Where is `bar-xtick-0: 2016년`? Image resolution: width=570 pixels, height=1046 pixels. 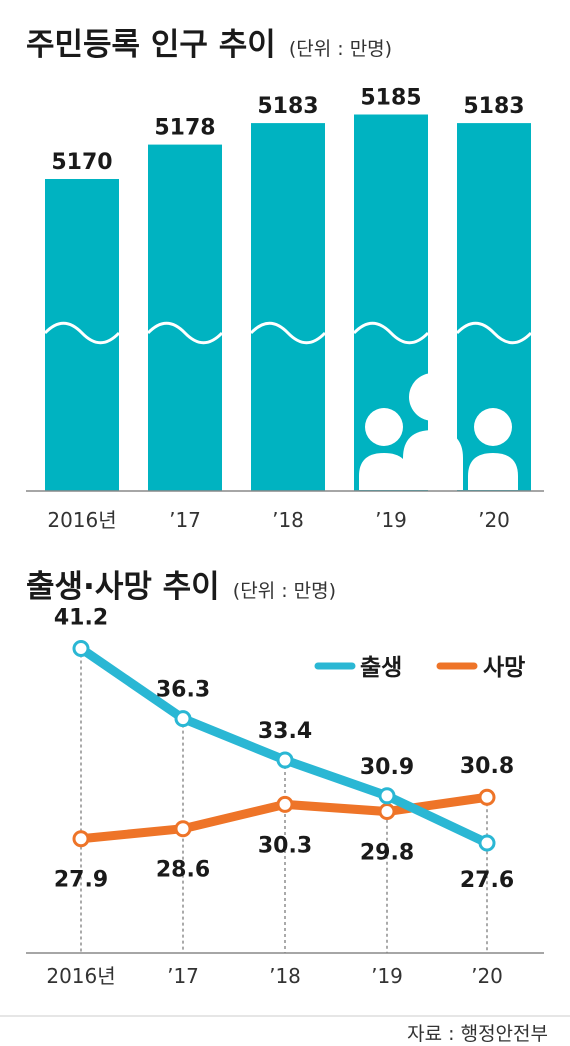 bar-xtick-0: 2016년 is located at coordinates (81, 520).